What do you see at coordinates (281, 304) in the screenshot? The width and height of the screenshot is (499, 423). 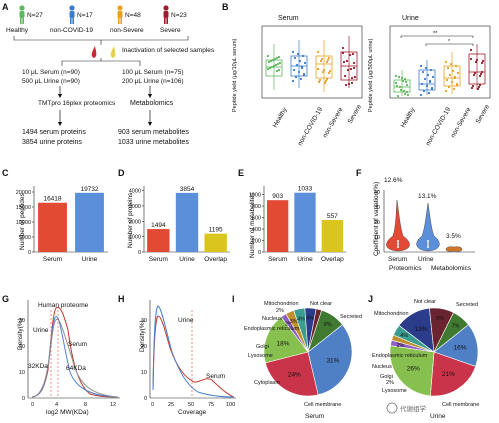 I see `i-label-mito: Mitochondrion` at bounding box center [281, 304].